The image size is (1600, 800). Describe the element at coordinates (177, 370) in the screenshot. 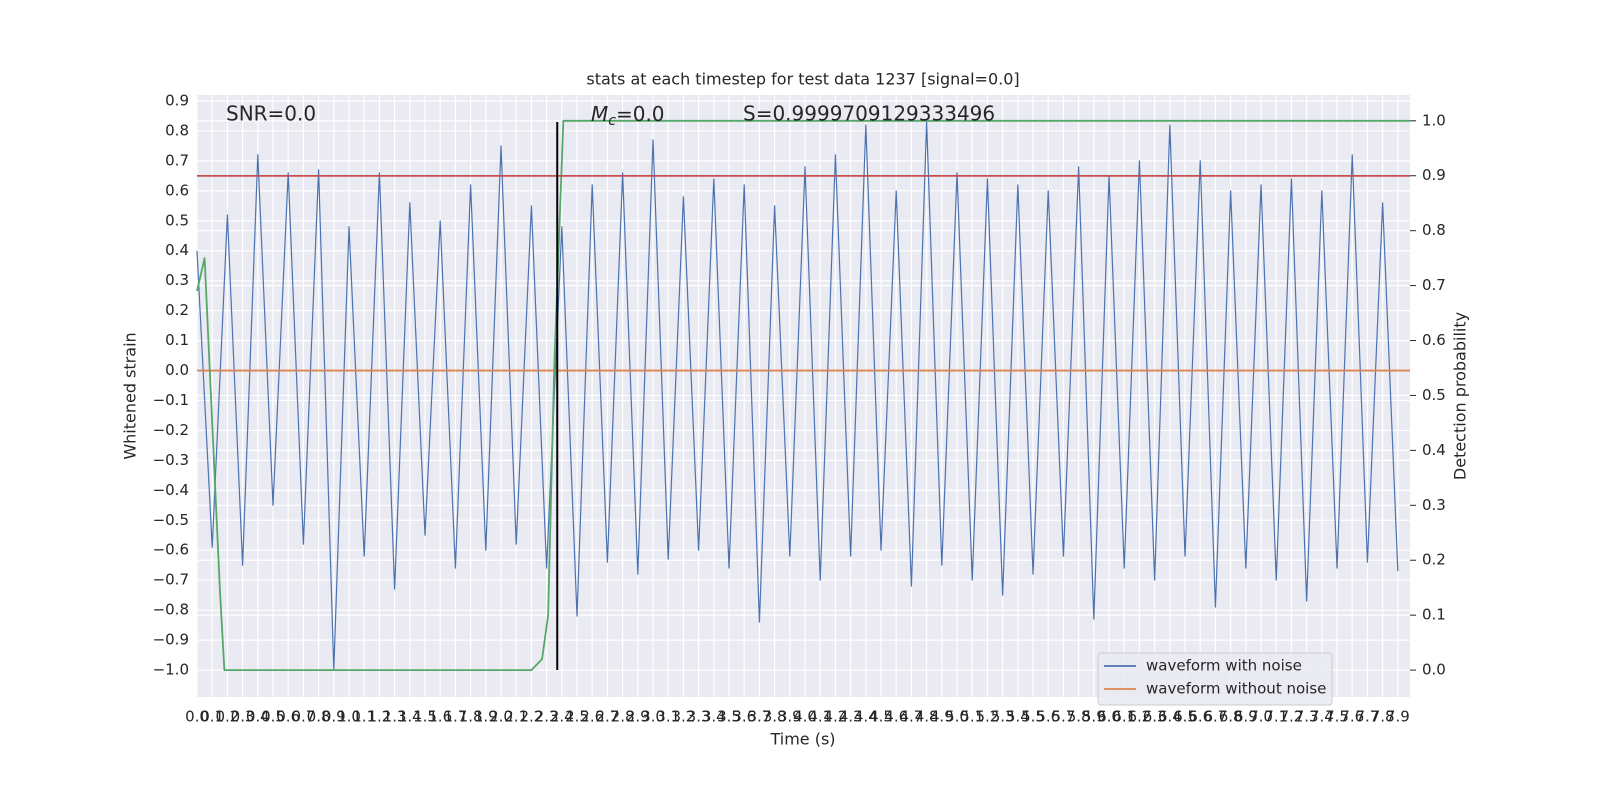

I see `y-tick-label: 0.0` at that location.